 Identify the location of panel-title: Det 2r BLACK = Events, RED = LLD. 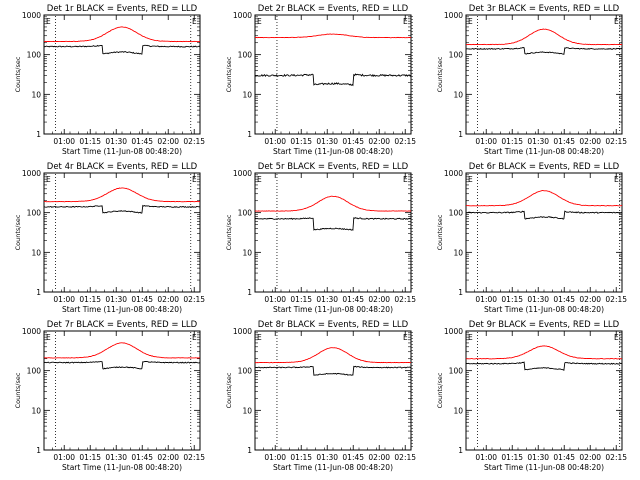
(333, 9).